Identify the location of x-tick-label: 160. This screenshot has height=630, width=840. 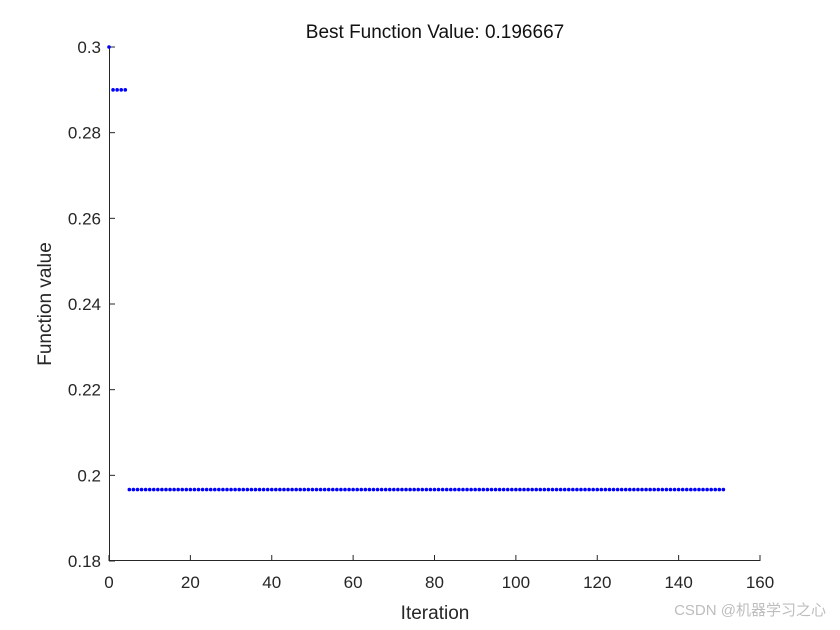
(760, 582).